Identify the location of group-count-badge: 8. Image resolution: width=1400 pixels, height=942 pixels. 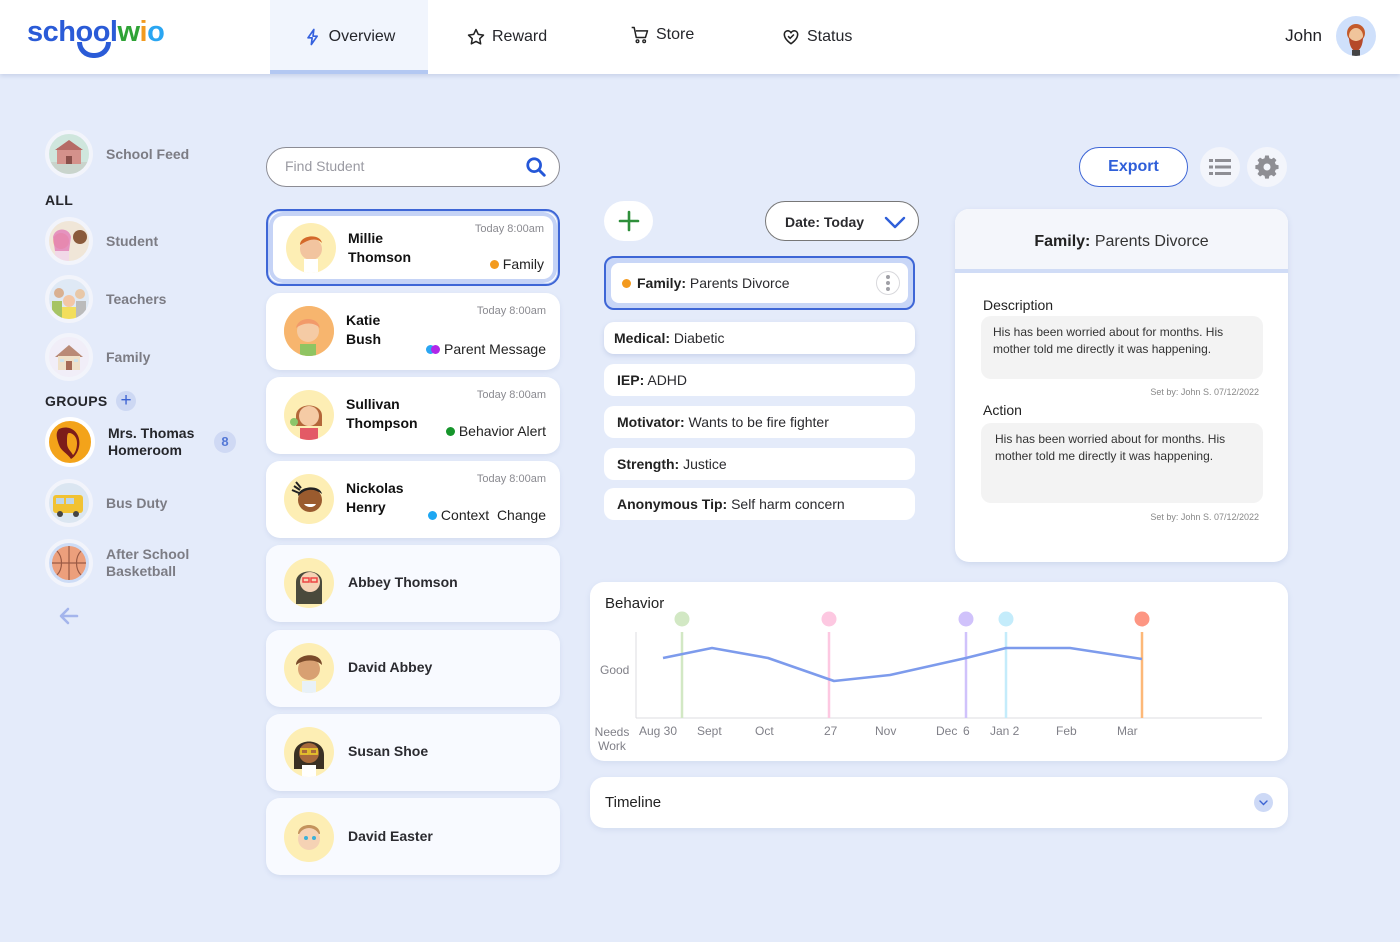
(225, 442).